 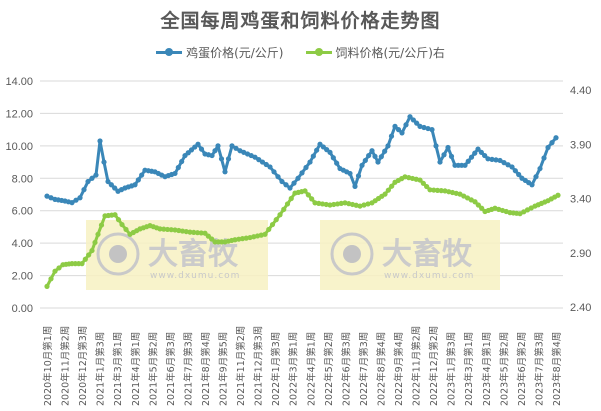 I want to click on right-axis-tick: 4.40, so click(x=580, y=91).